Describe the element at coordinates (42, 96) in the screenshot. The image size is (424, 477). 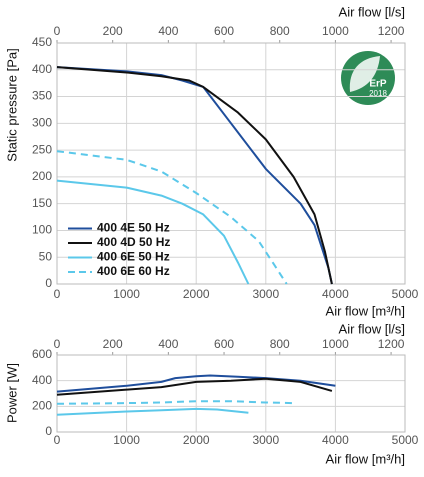
I see `y-tick-label: 350` at that location.